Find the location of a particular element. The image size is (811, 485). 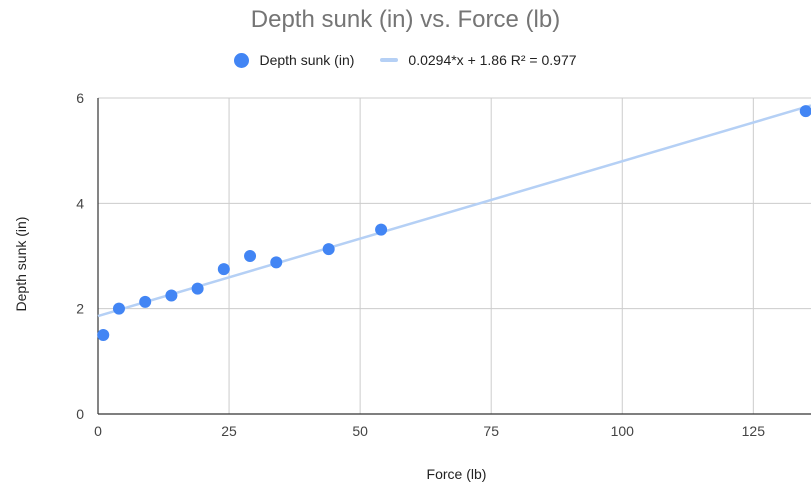

x-axis-title: Force (lb) is located at coordinates (457, 474).